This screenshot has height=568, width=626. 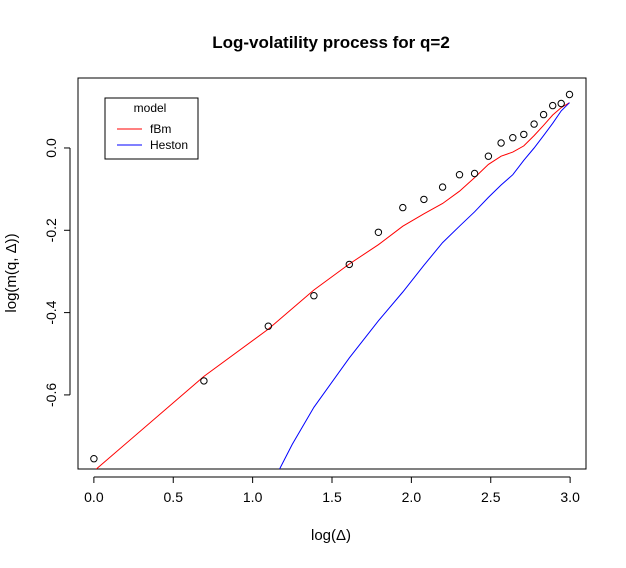 I want to click on x-tick-label: 0.0, so click(x=94, y=497).